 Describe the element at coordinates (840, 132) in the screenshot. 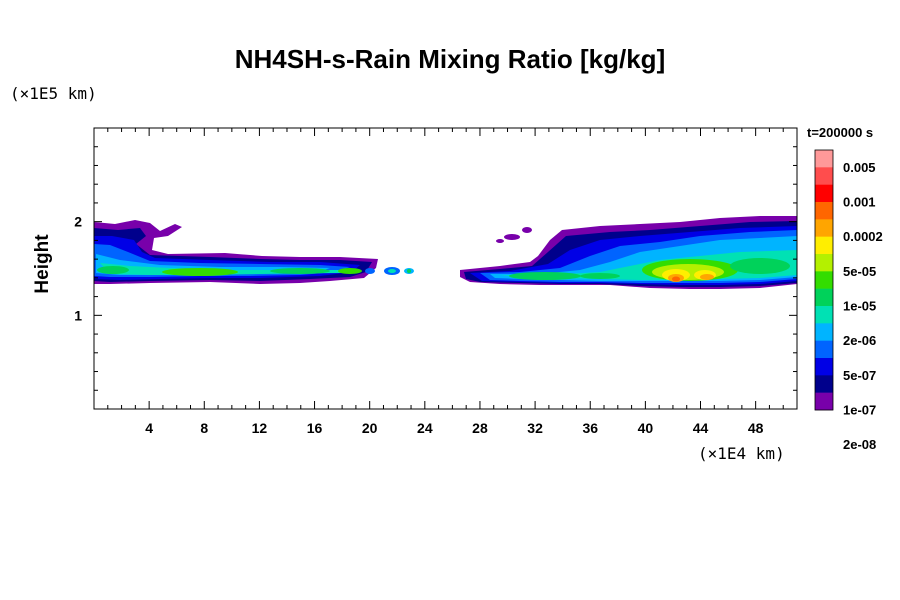

I see `time-label: t=200000 s` at that location.